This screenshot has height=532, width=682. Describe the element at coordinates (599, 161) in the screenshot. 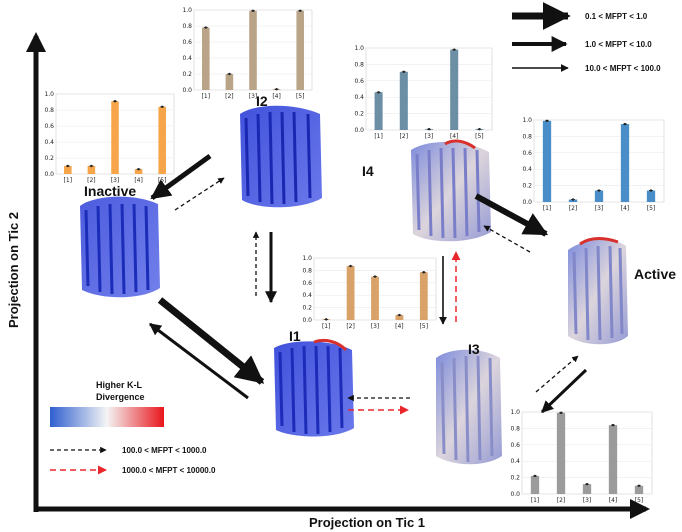

I see `chart-frame` at that location.